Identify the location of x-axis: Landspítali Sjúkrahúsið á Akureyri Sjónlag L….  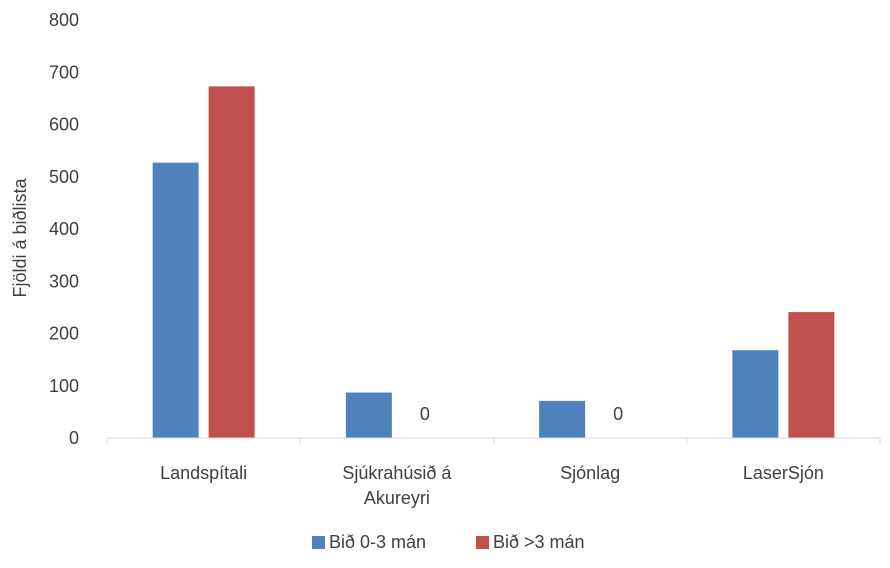
(493, 472).